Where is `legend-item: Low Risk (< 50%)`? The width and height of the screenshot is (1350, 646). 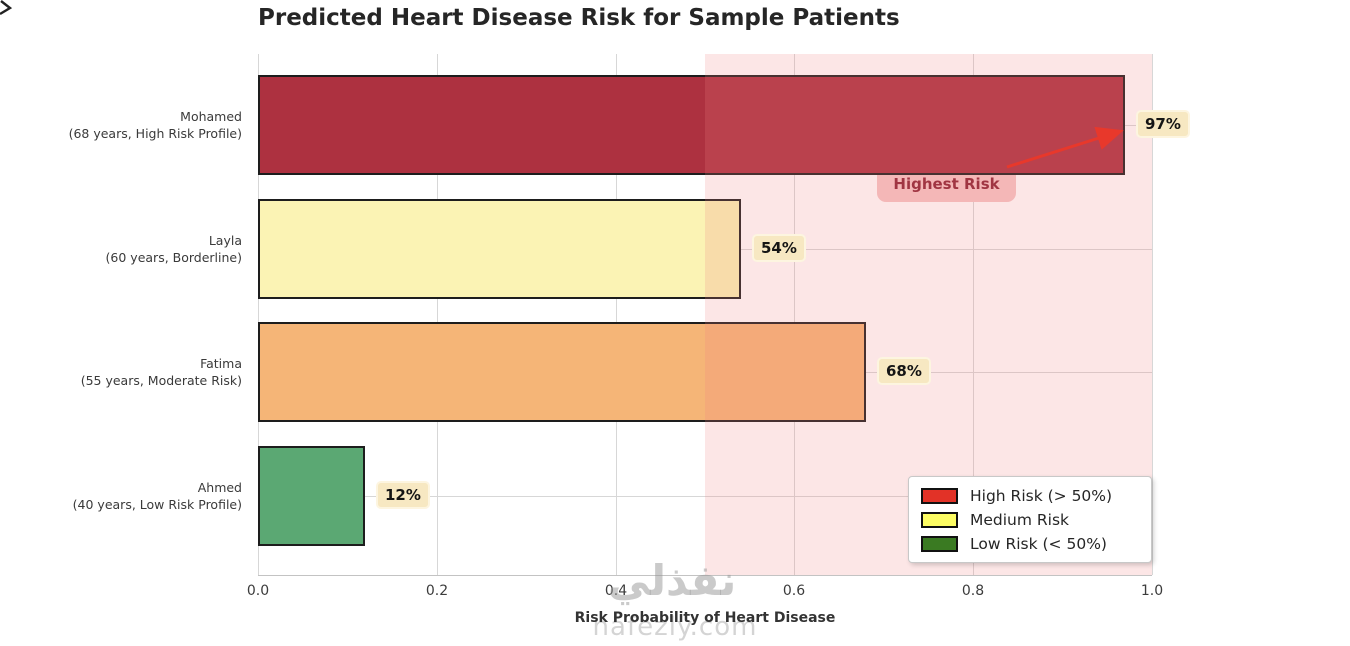
legend-item: Low Risk (< 50%) is located at coordinates (1030, 544).